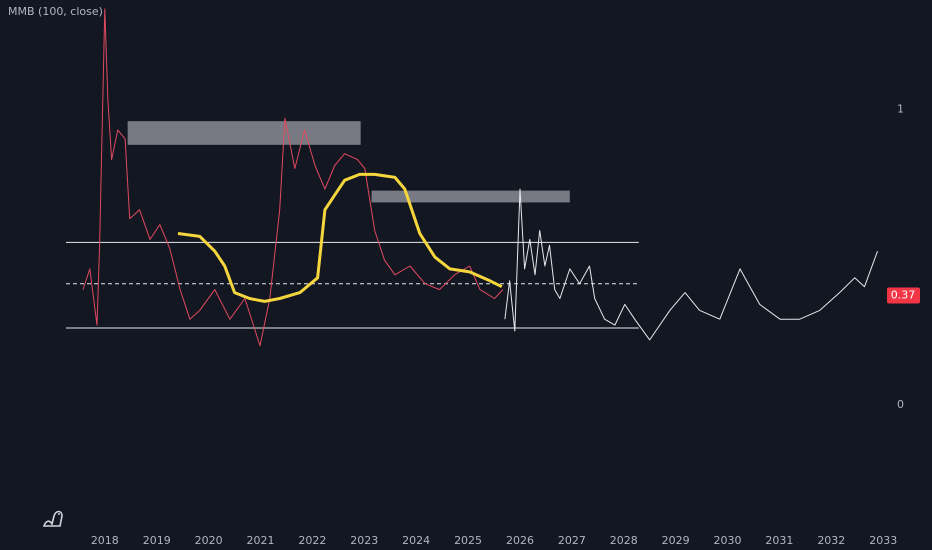  Describe the element at coordinates (157, 540) in the screenshot. I see `x-tick-label: 2019` at that location.